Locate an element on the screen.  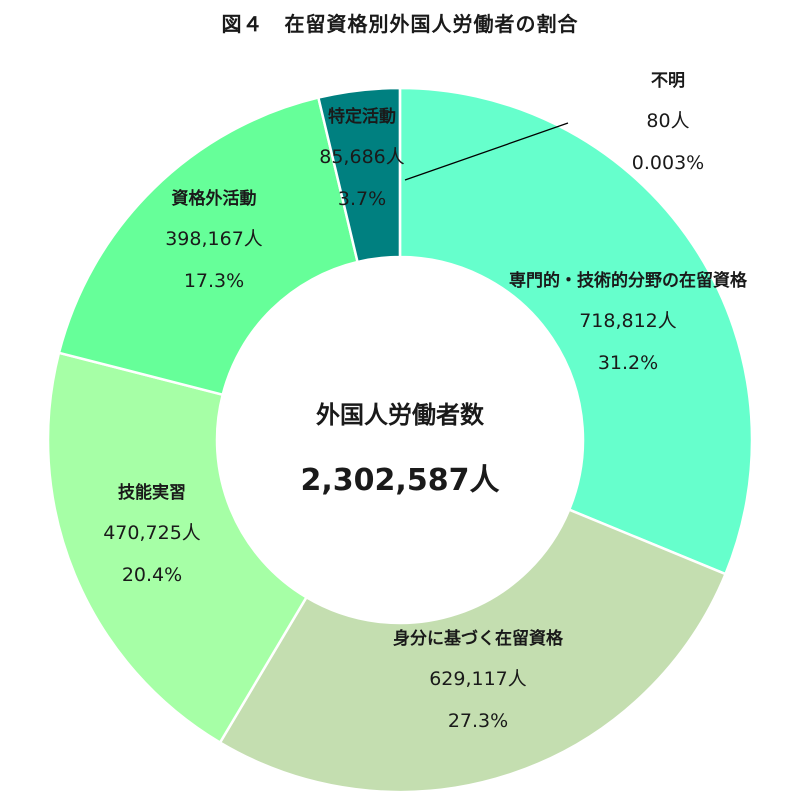
label-non-qualified-activity: 資格外活動 398,167人 17.3% is located at coordinates (214, 240).